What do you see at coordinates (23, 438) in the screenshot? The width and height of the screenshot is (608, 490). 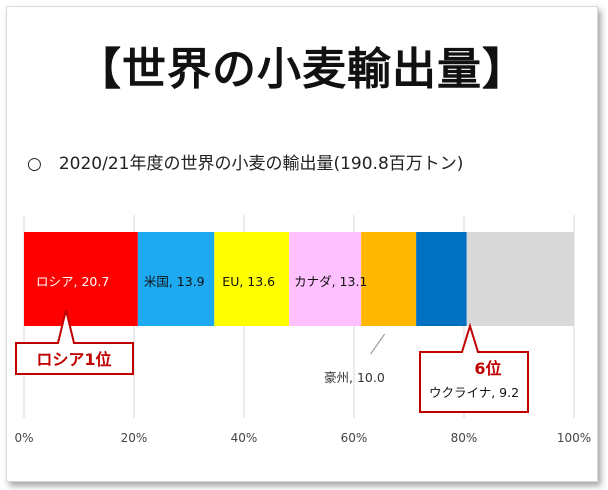 I see `x-tick-label: 0%` at bounding box center [23, 438].